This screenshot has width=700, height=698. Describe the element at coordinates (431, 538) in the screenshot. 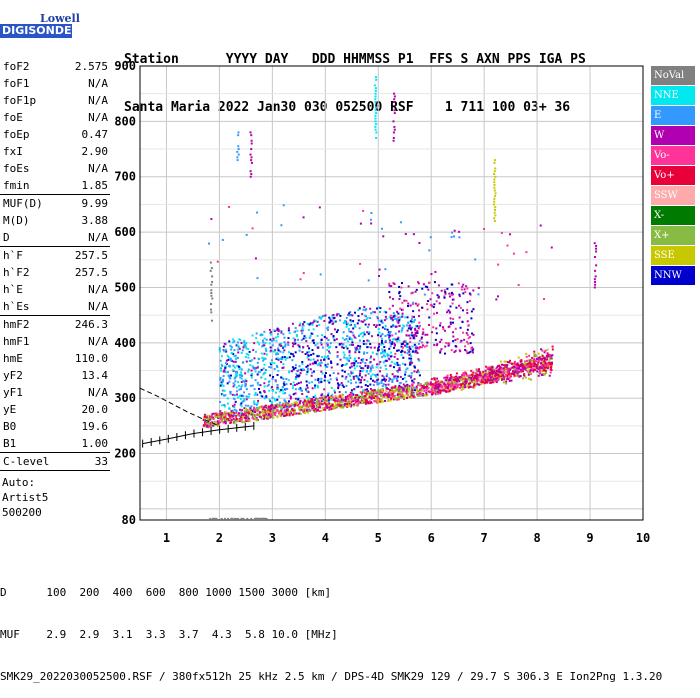

I see `x-tick-label: 6` at that location.